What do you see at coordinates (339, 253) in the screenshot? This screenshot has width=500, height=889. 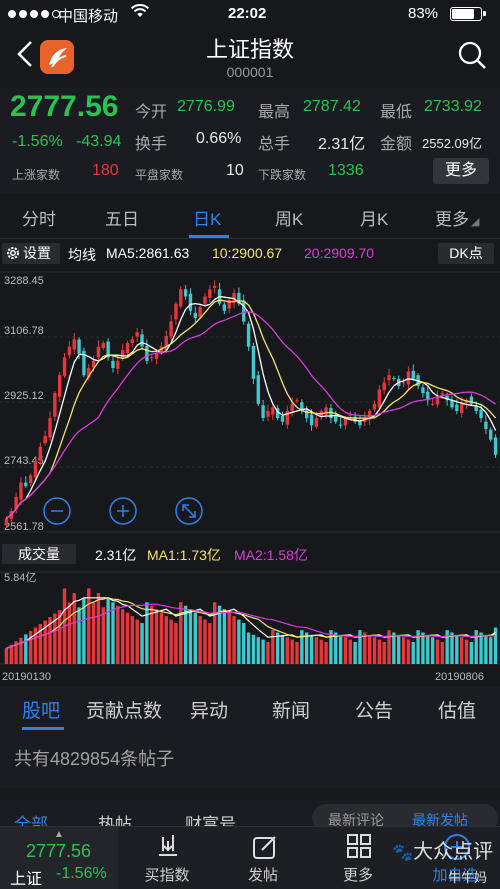 I see `ma20-value: 20:2909.70` at bounding box center [339, 253].